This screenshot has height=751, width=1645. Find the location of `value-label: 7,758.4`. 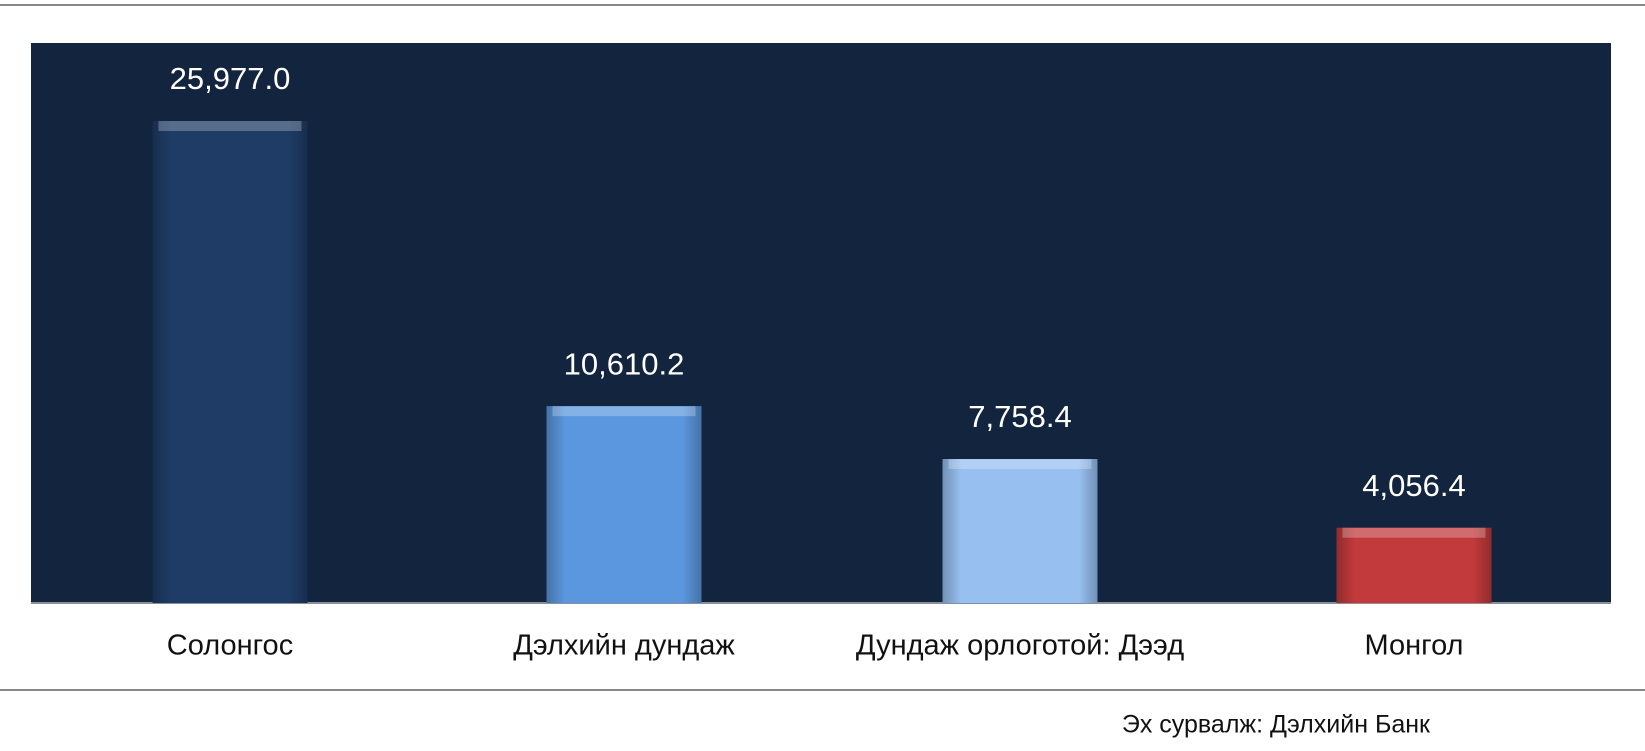

value-label: 7,758.4 is located at coordinates (1019, 416).